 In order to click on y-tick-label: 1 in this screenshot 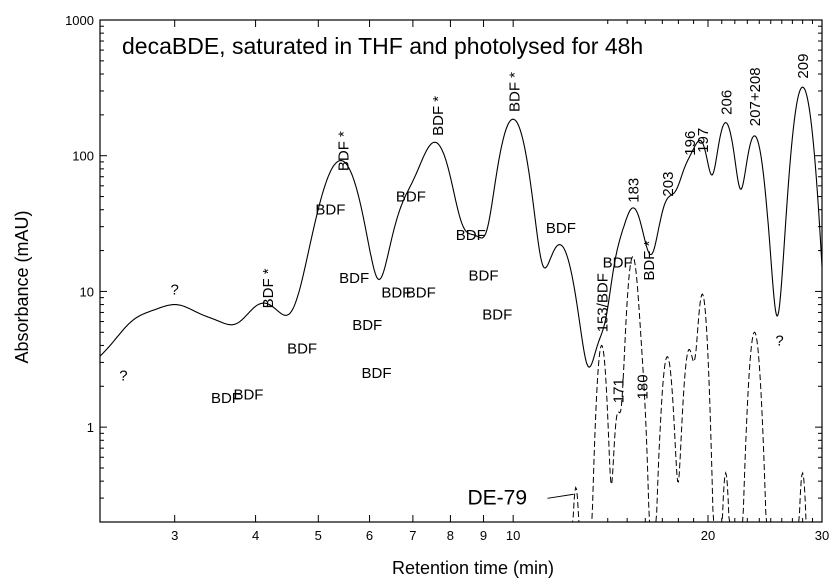, I will do `click(90, 427)`.